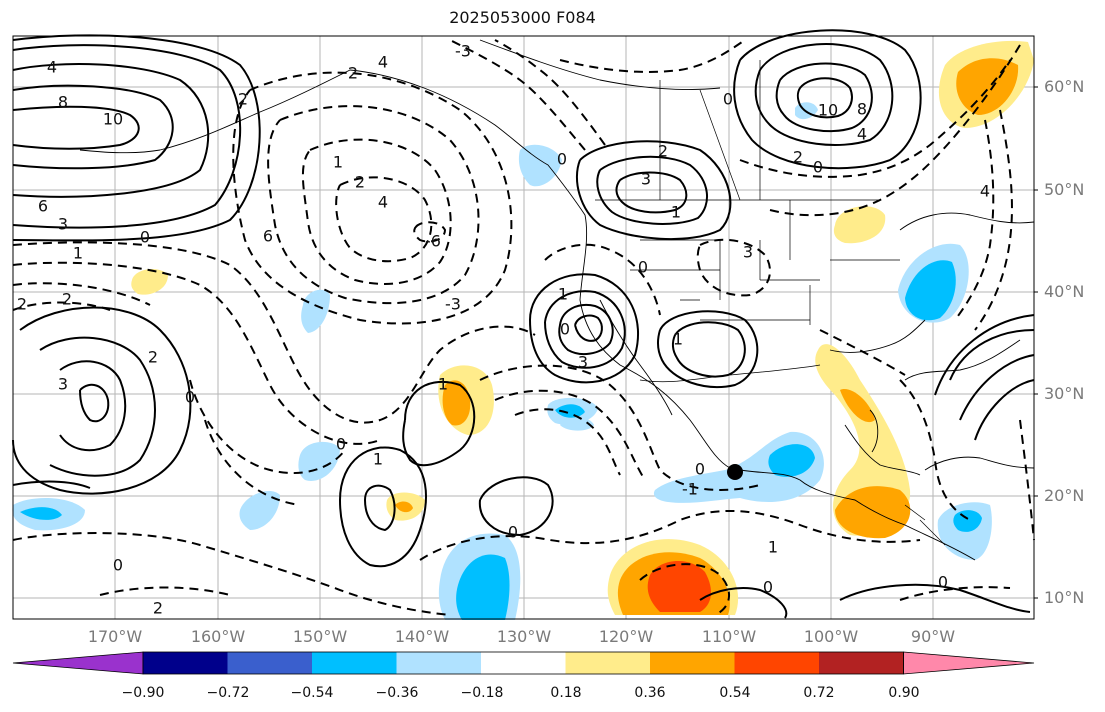 The height and width of the screenshot is (712, 1105). I want to click on lon-label: 90°W, so click(933, 636).